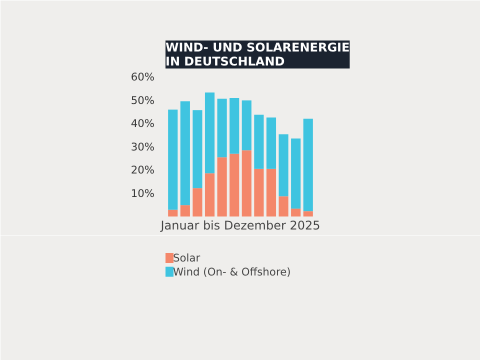  I want to click on legend-label: Solar, so click(187, 258).